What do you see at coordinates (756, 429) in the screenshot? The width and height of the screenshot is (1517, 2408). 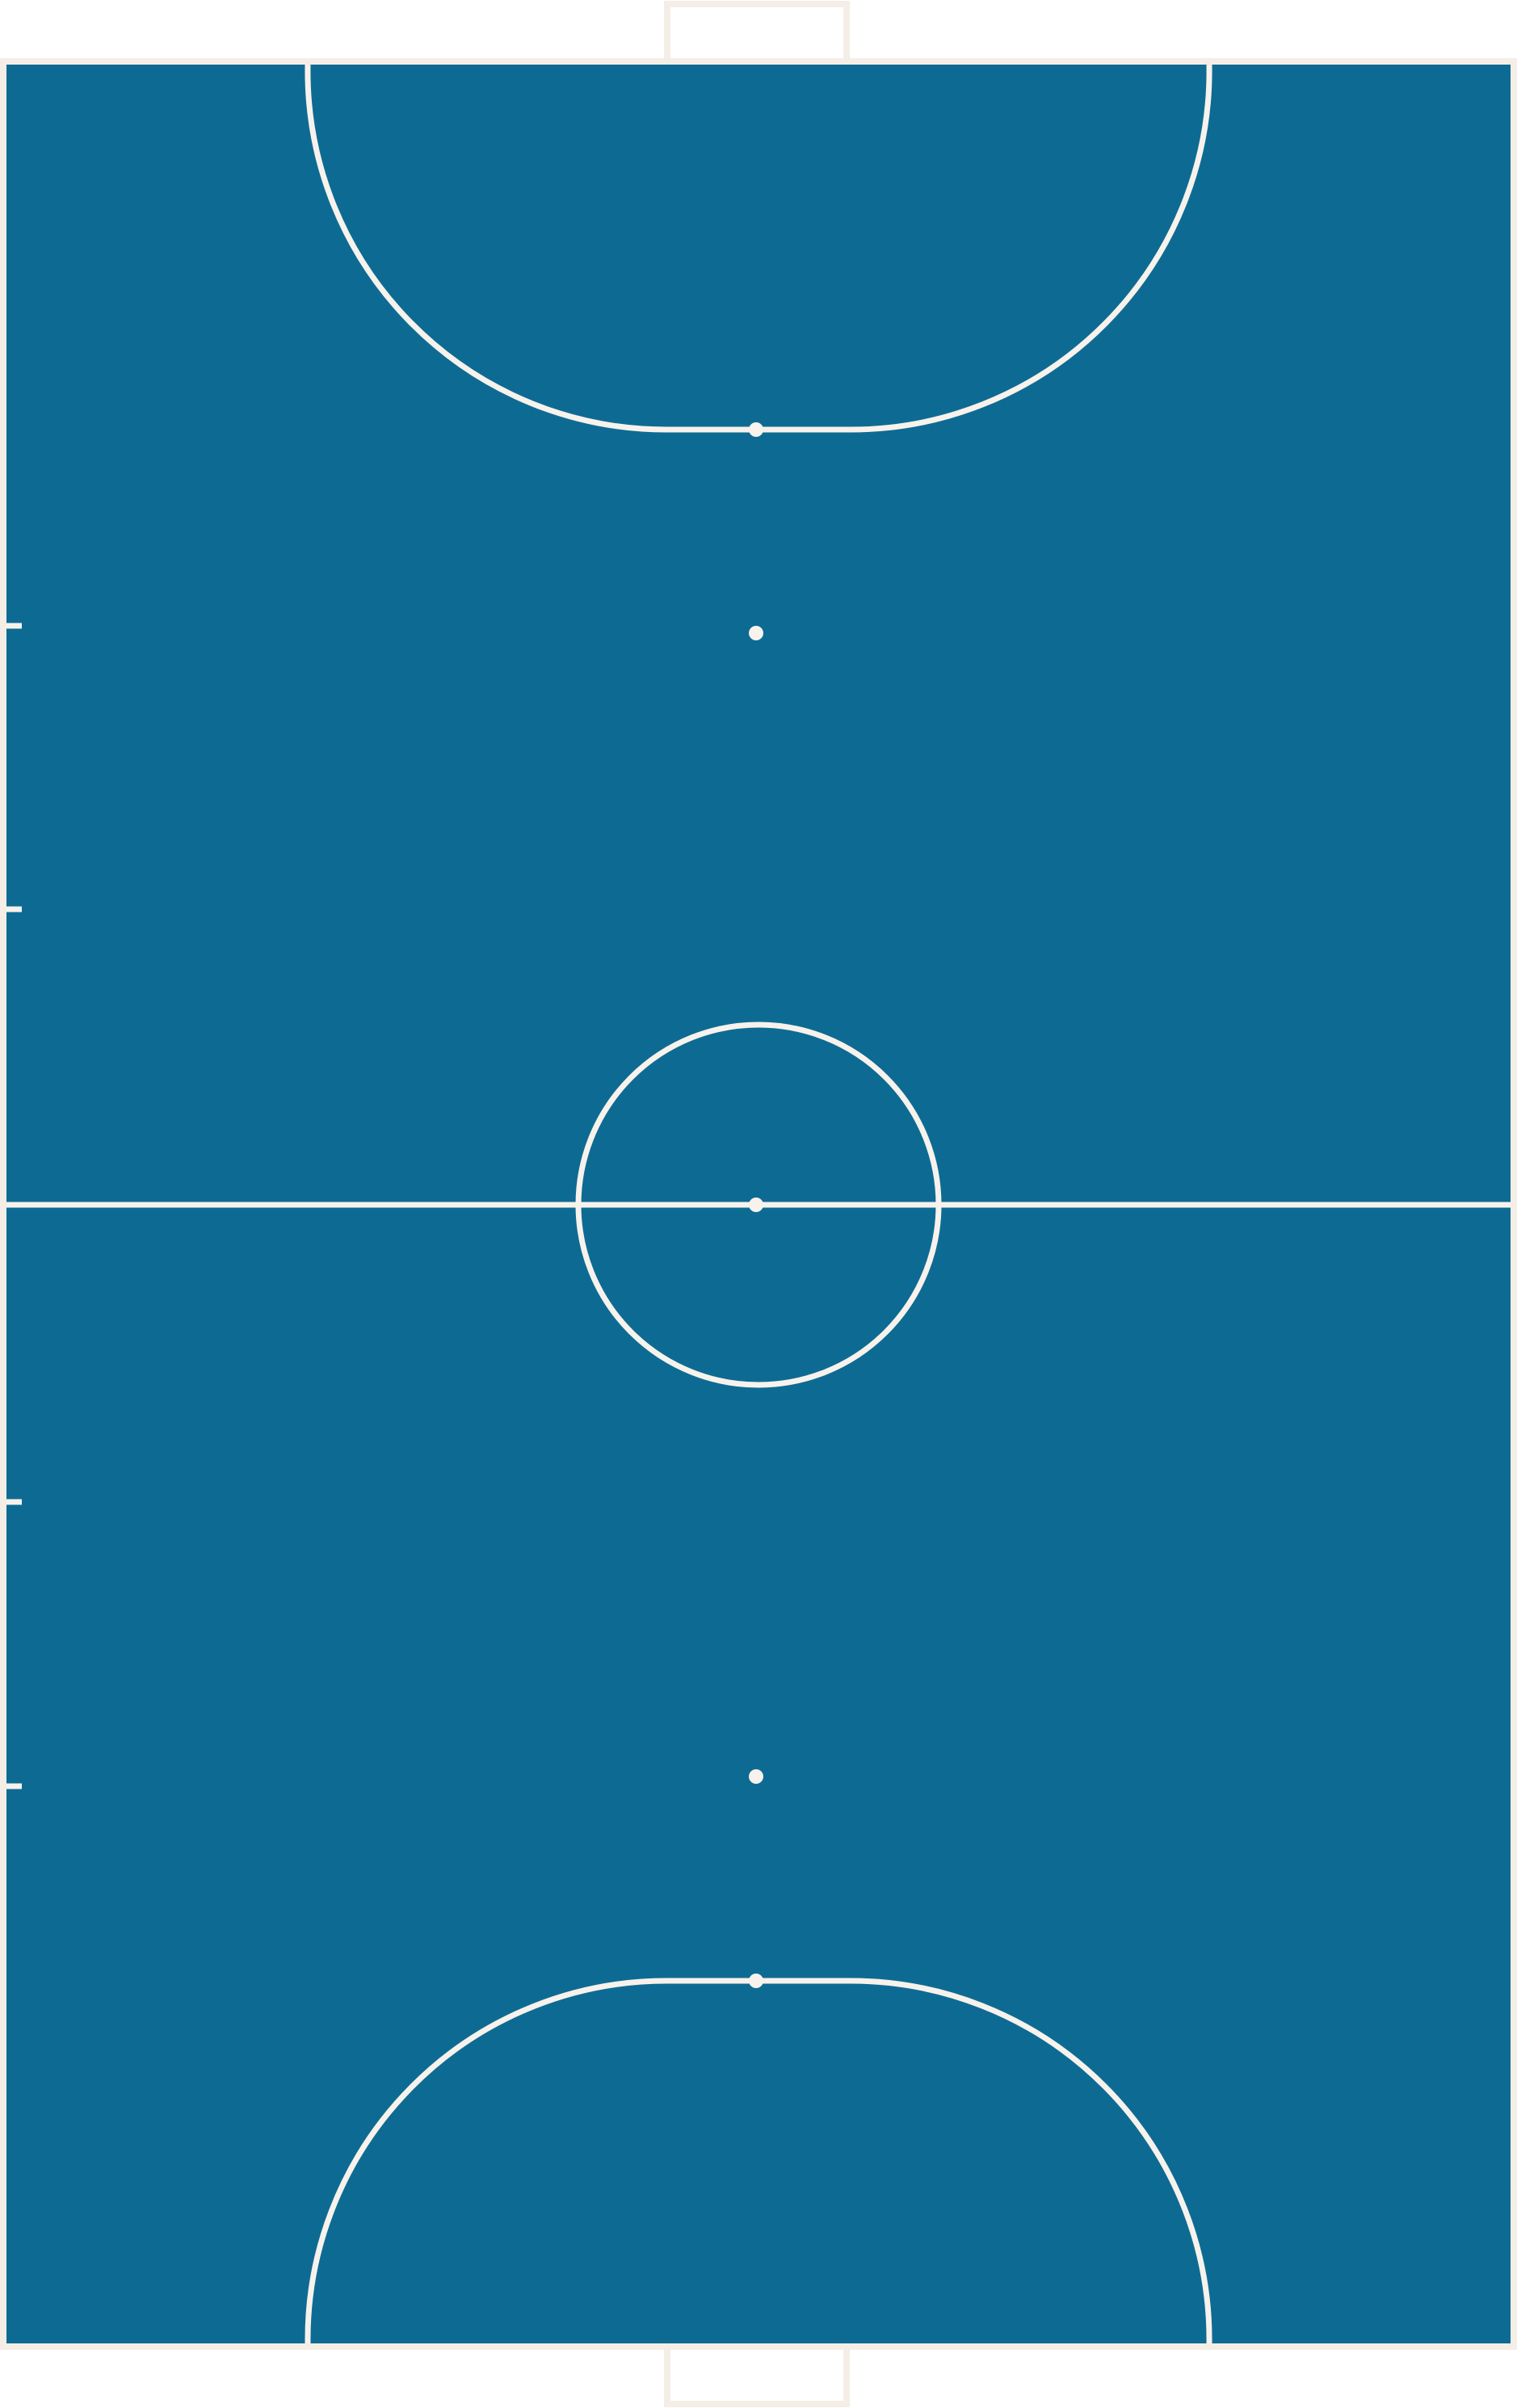 I see `top-penalty-spot` at bounding box center [756, 429].